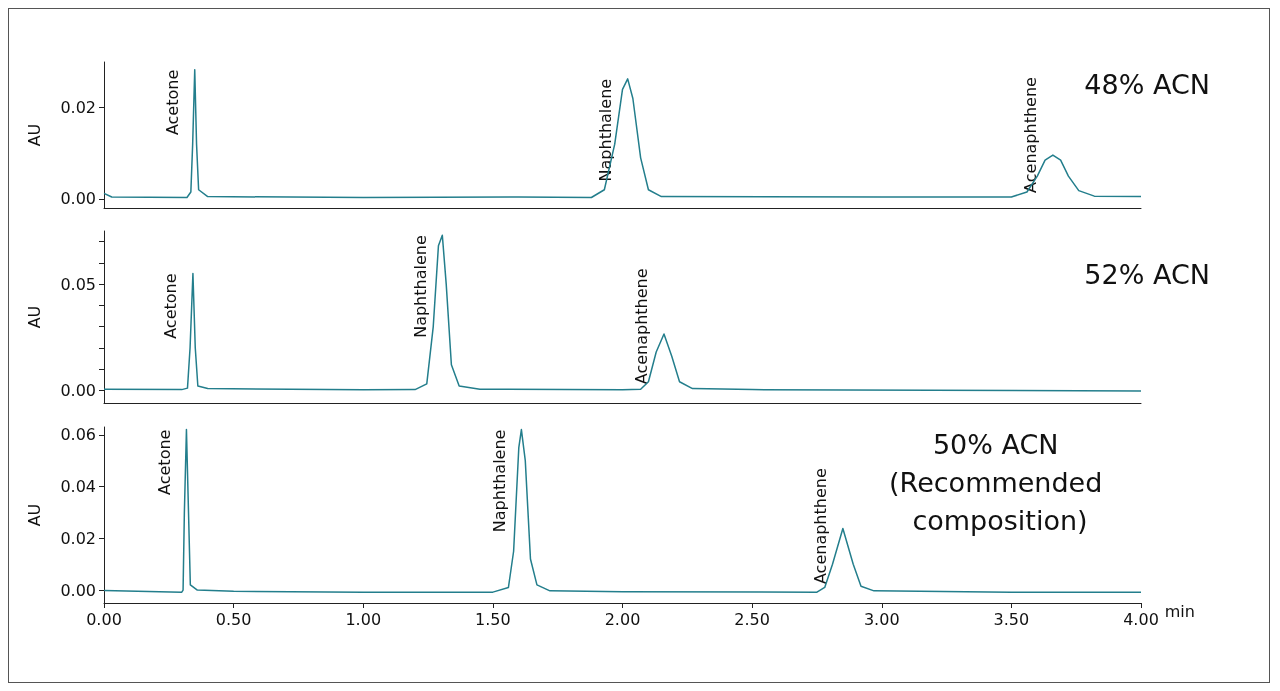  What do you see at coordinates (1141, 619) in the screenshot?
I see `x-tick-label: 4.00` at bounding box center [1141, 619].